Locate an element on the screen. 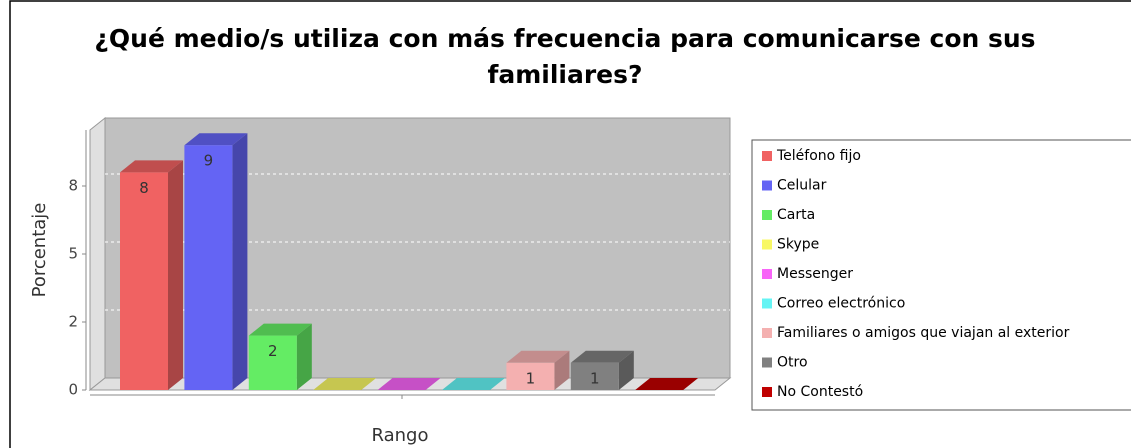 The height and width of the screenshot is (448, 1131). y-tick-label: 2 is located at coordinates (73, 322).